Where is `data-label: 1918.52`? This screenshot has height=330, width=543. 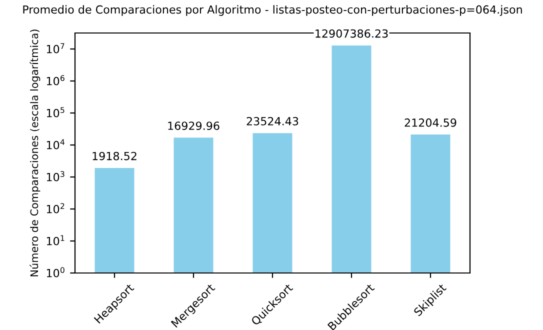
data-label: 1918.52 is located at coordinates (114, 156).